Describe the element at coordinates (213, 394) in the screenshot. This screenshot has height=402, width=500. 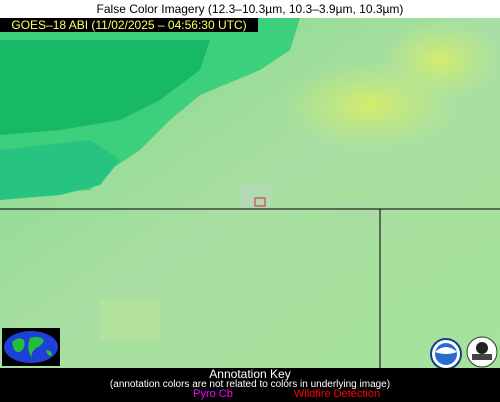
I see `key-label: Pyro Cb` at that location.